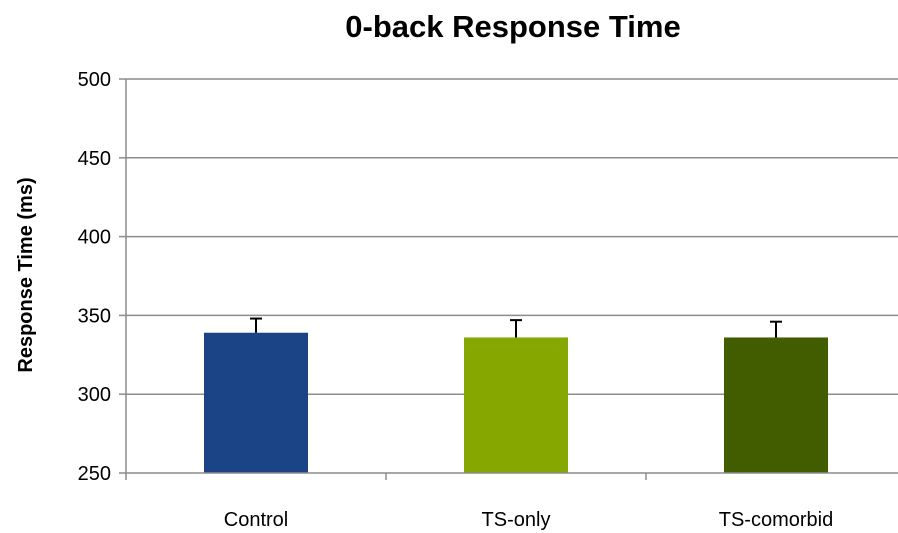 This screenshot has height=533, width=898. I want to click on chart-title: 0-back Response Time, so click(512, 26).